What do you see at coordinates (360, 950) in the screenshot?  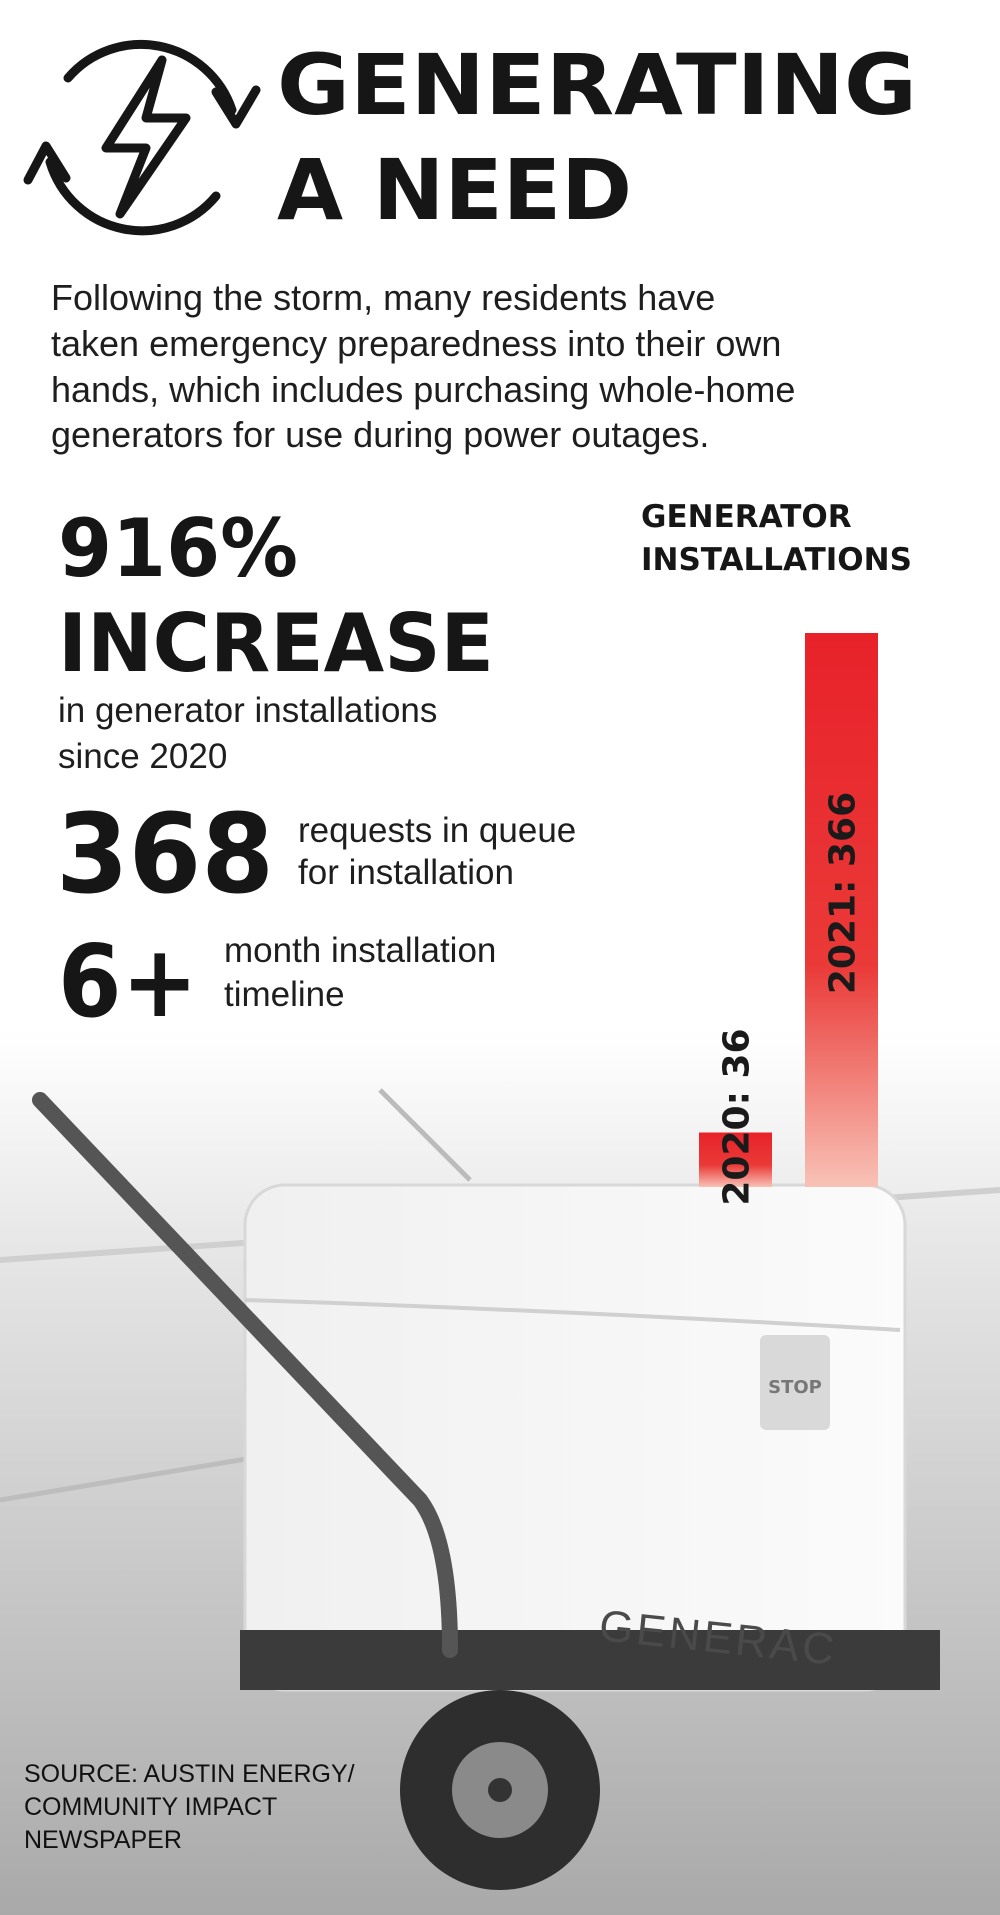 I see `stat-text: month installation` at bounding box center [360, 950].